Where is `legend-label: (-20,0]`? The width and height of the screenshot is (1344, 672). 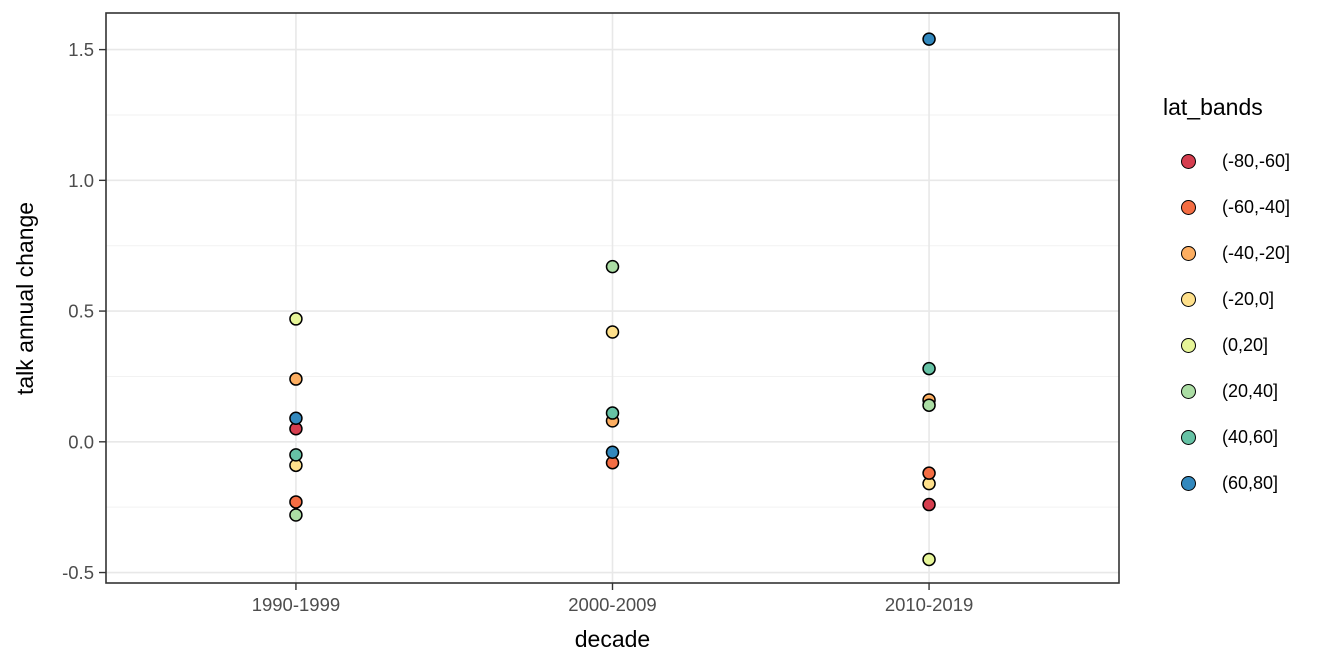 legend-label: (-20,0] is located at coordinates (1248, 298).